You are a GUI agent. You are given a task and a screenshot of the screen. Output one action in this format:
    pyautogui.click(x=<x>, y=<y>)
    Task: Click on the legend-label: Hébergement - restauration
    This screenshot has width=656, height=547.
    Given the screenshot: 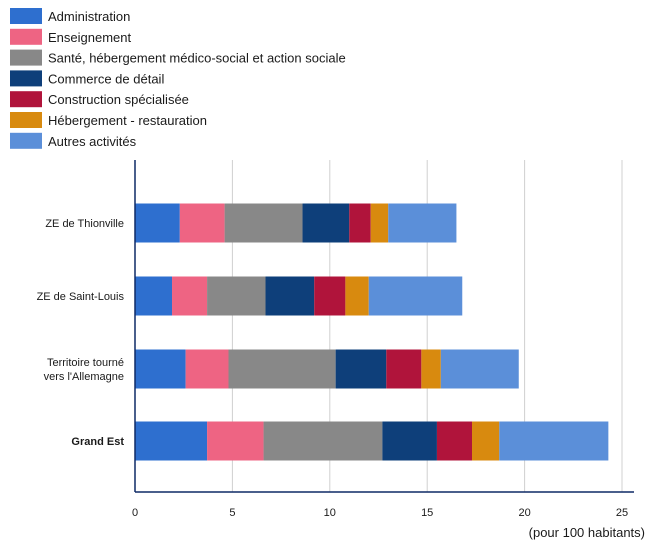 What is the action you would take?
    pyautogui.click(x=127, y=120)
    